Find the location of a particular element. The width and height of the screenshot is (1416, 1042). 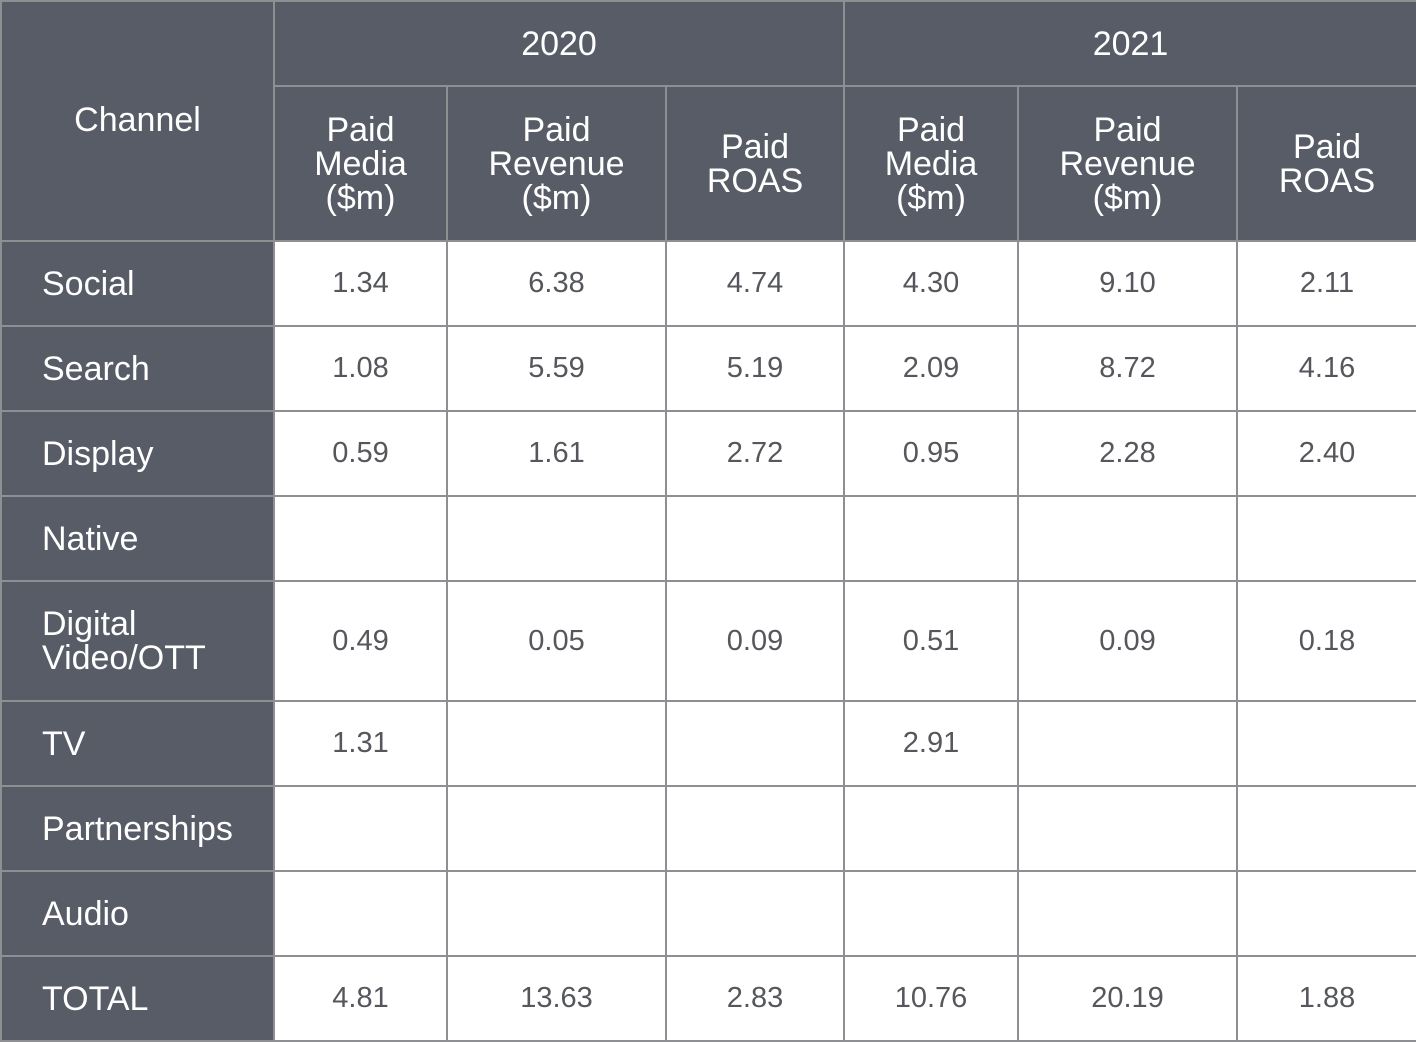

table-cell: 1.61 is located at coordinates (556, 453).